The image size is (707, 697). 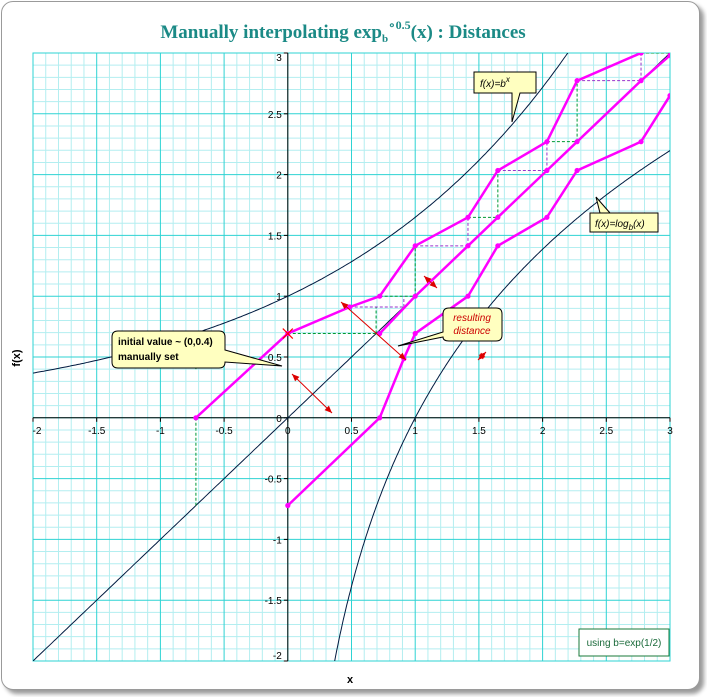 I want to click on x-tick-label: 2, so click(x=543, y=431).